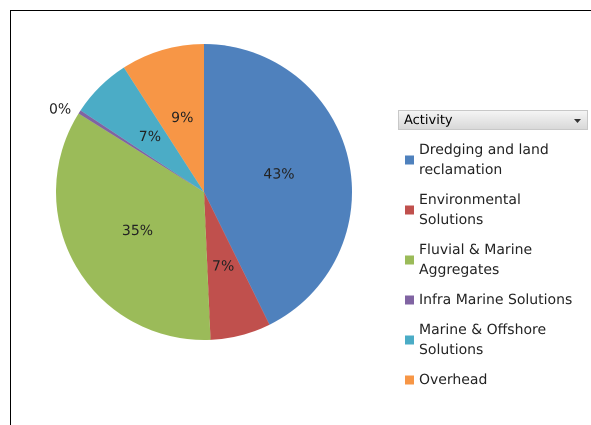 This screenshot has width=591, height=425. I want to click on legend-label: Overhead, so click(453, 380).